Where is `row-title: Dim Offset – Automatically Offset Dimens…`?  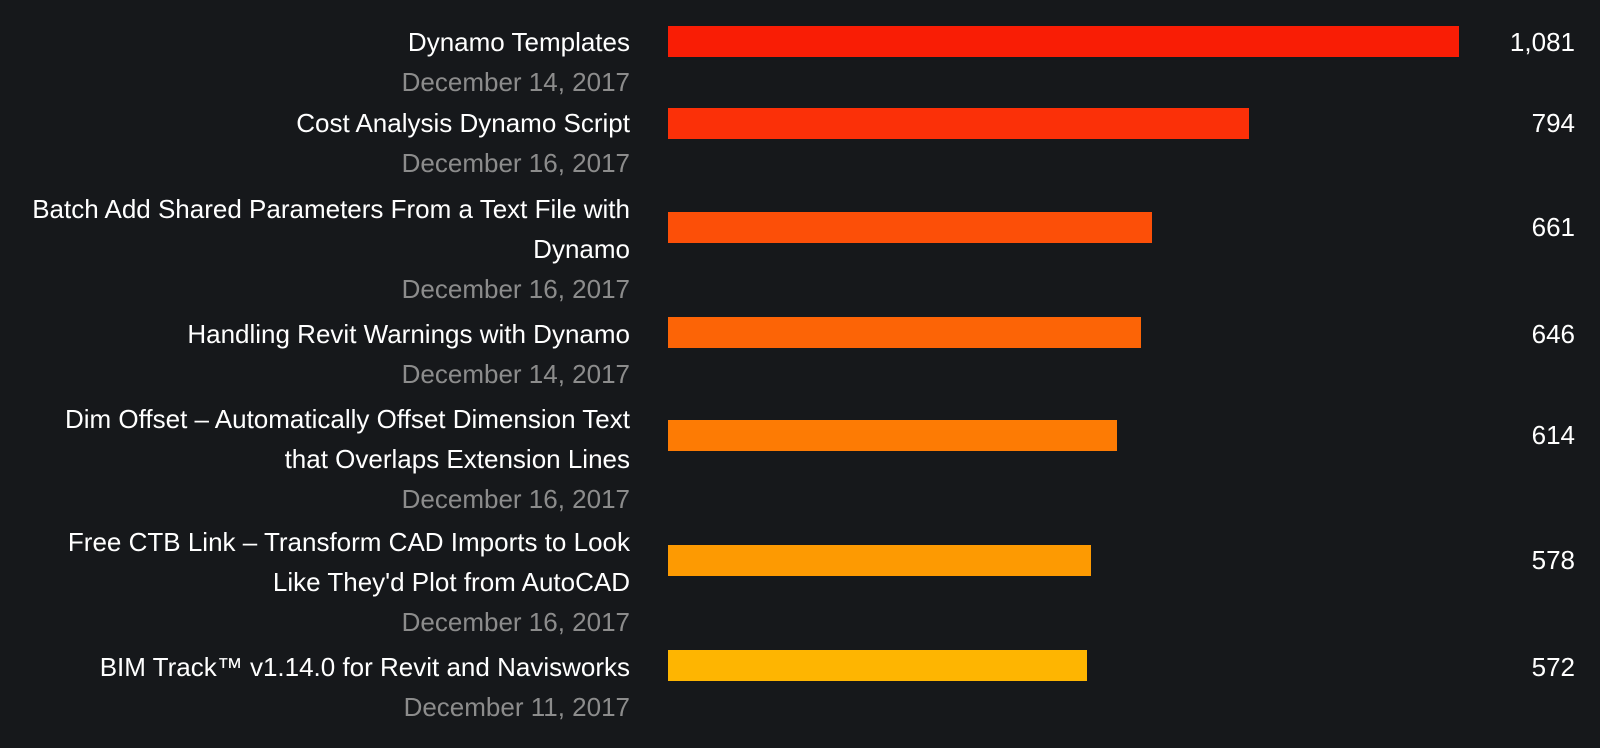
row-title: Dim Offset – Automatically Offset Dimens… is located at coordinates (347, 439).